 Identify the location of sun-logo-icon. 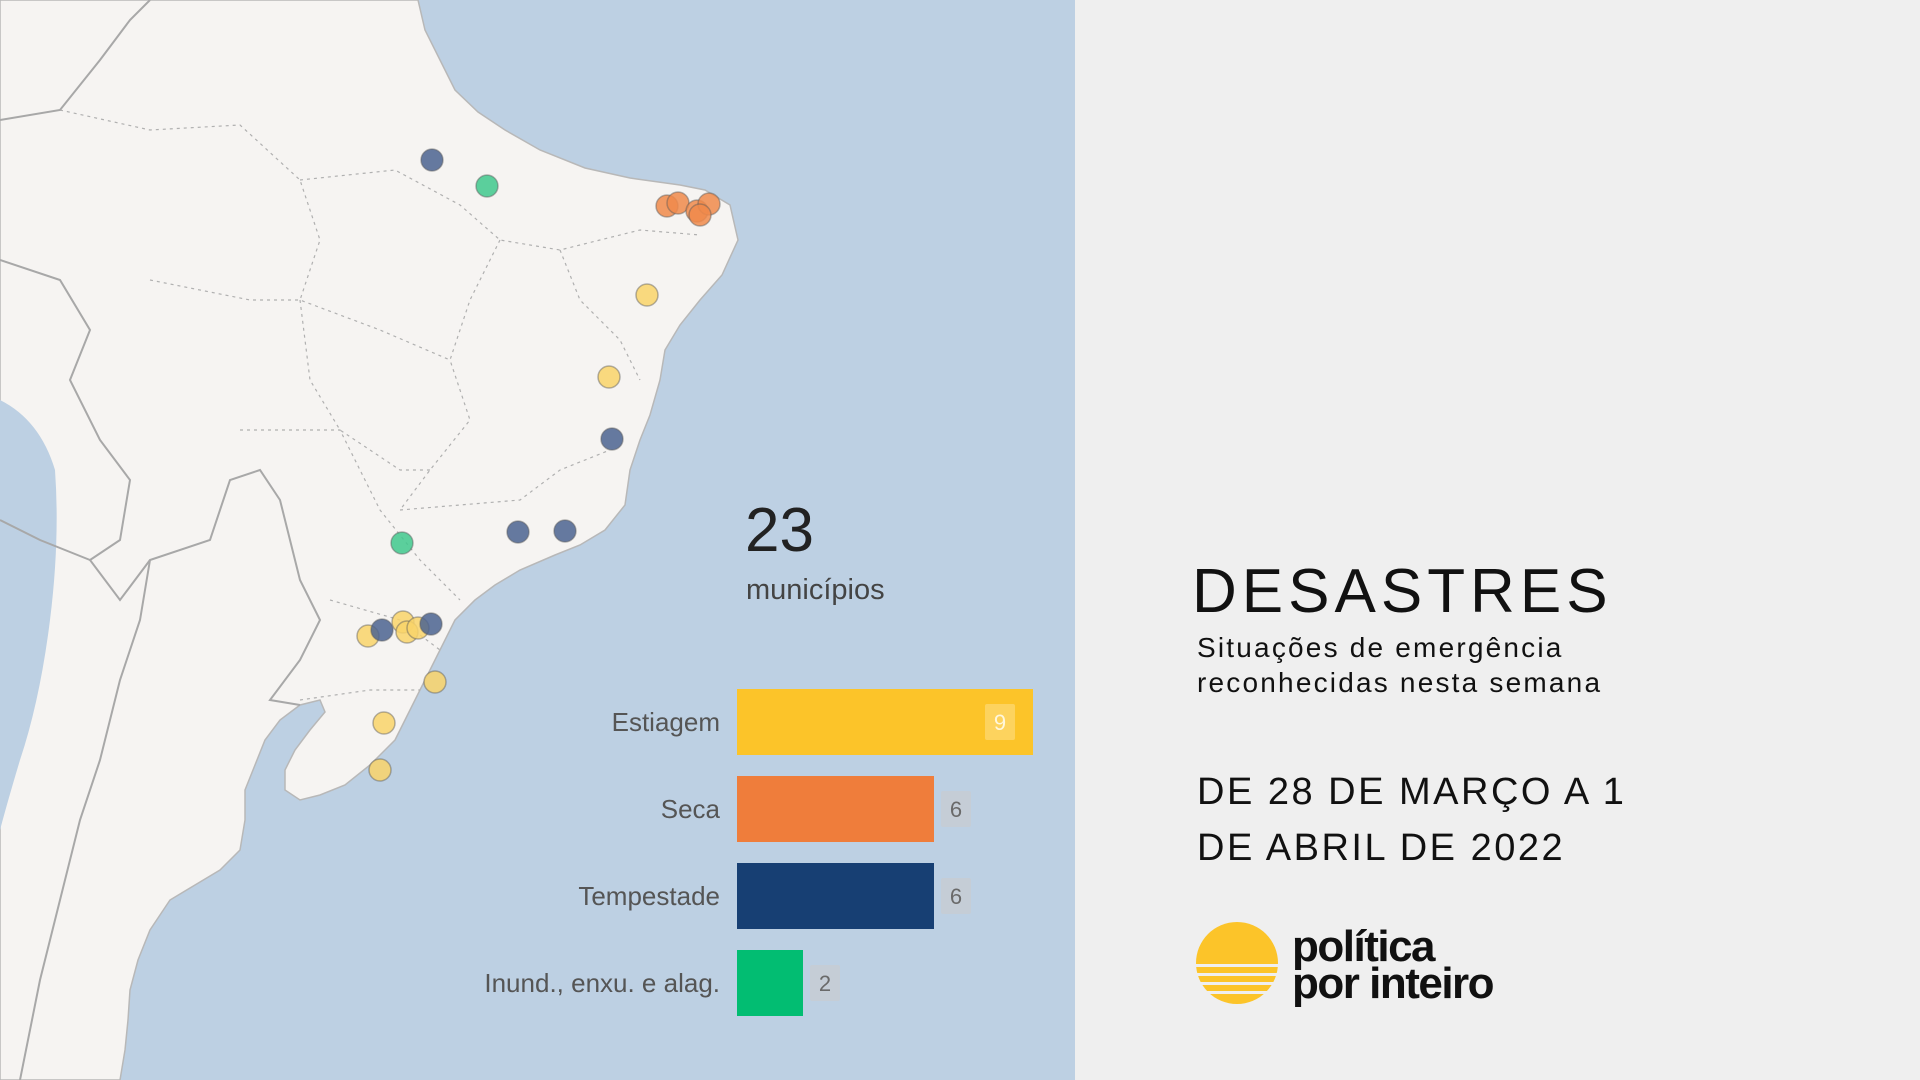
(1237, 963).